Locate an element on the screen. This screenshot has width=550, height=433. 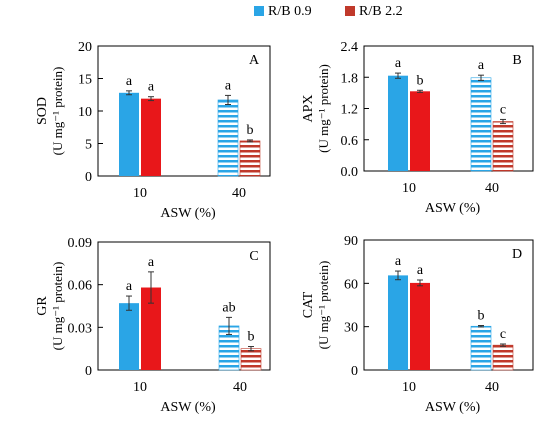
legend-label-rb09: R/B 0.9 is located at coordinates (290, 11).